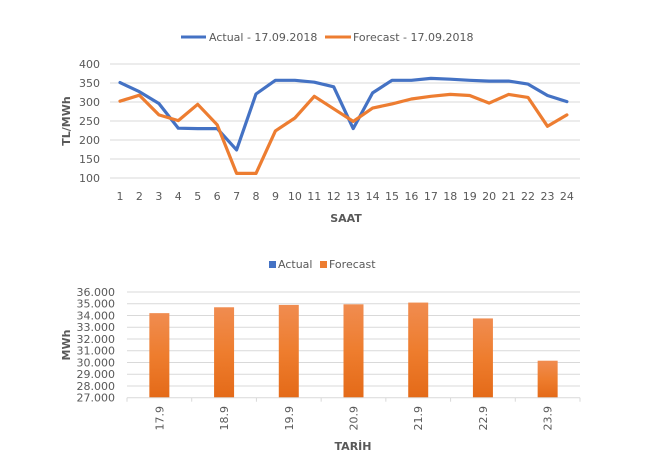 Image resolution: width=646 pixels, height=462 pixels. Describe the element at coordinates (354, 418) in the screenshot. I see `bar-chart-x-tick-label: 20.9` at that location.